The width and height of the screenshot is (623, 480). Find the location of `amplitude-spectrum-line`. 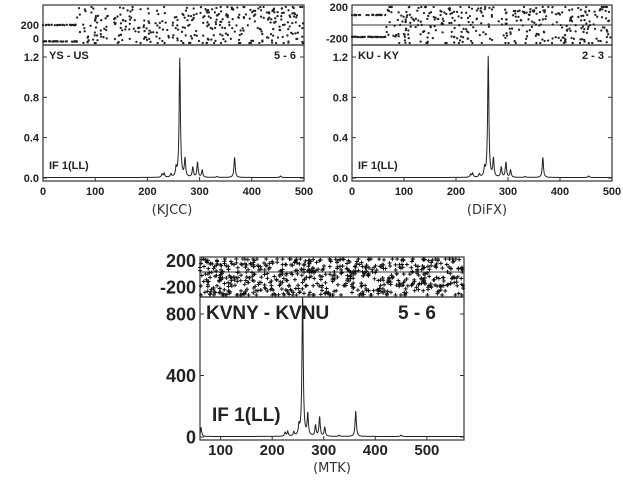

amplitude-spectrum-line is located at coordinates (173, 117).